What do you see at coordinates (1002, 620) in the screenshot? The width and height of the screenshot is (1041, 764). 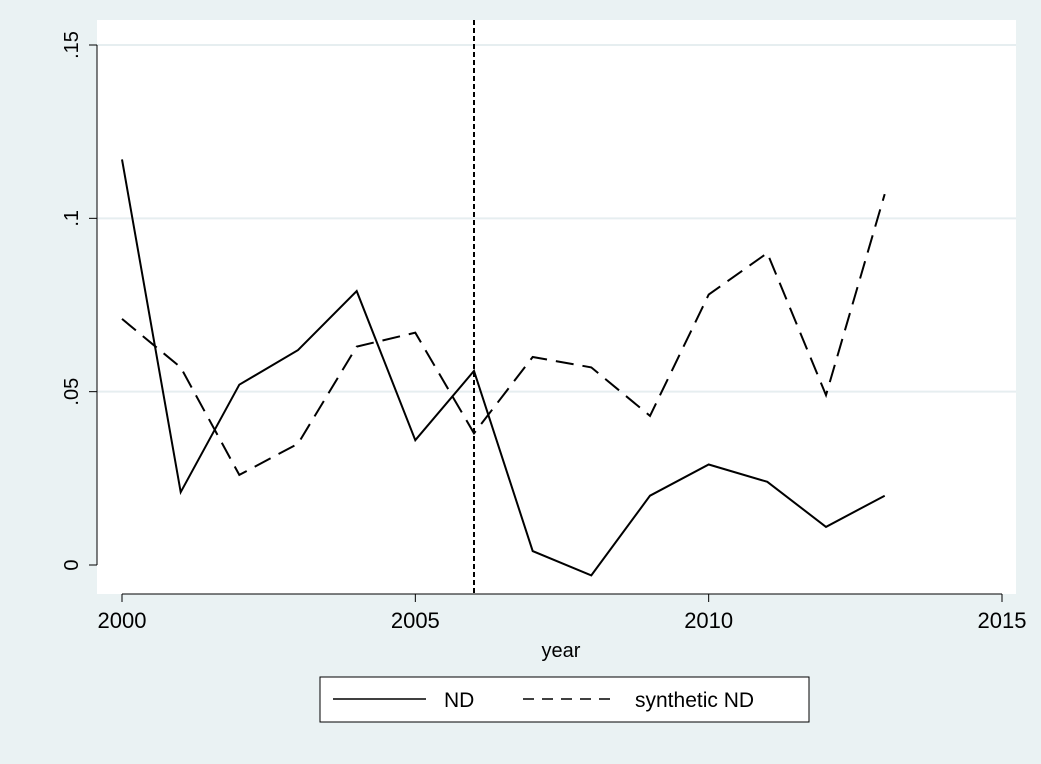 I see `x-tick-label-3: 2015` at bounding box center [1002, 620].